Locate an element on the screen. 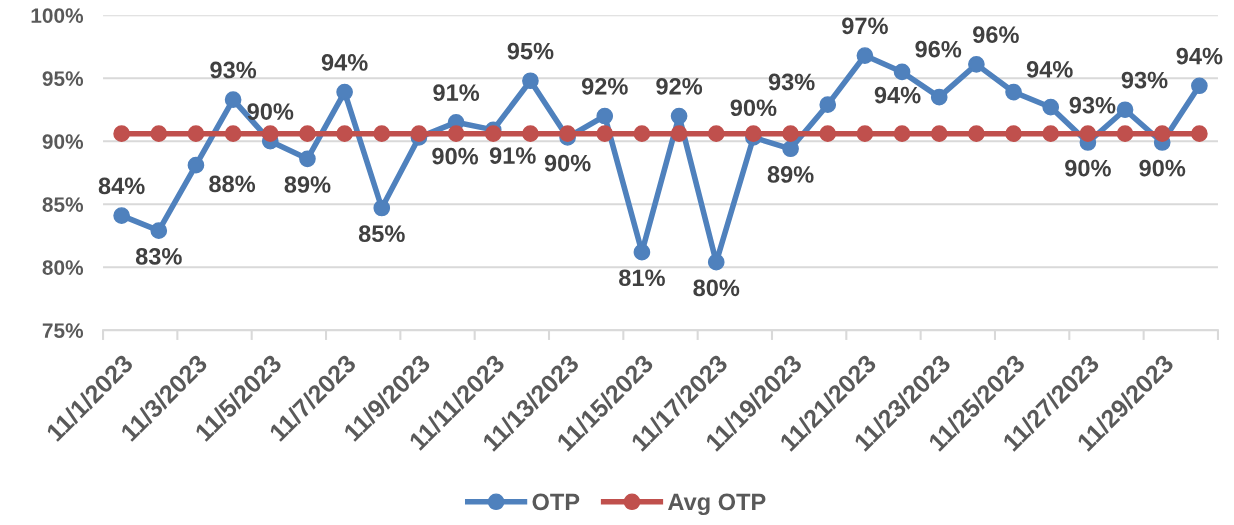 The height and width of the screenshot is (525, 1234). data-label: 88% is located at coordinates (232, 184).